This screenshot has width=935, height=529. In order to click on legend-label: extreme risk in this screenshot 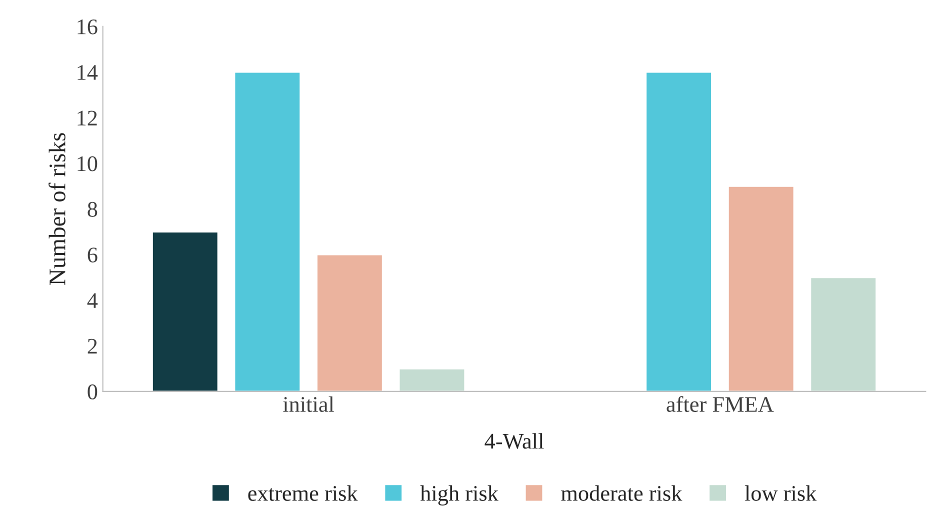, I will do `click(303, 493)`.